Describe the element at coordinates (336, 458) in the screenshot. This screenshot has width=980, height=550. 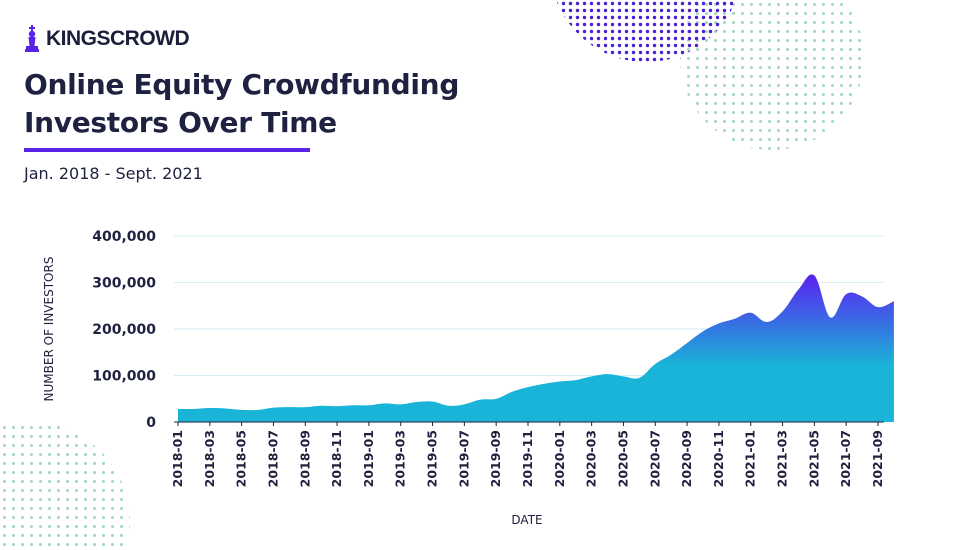
I see `x-tick-label: 2018-11` at that location.